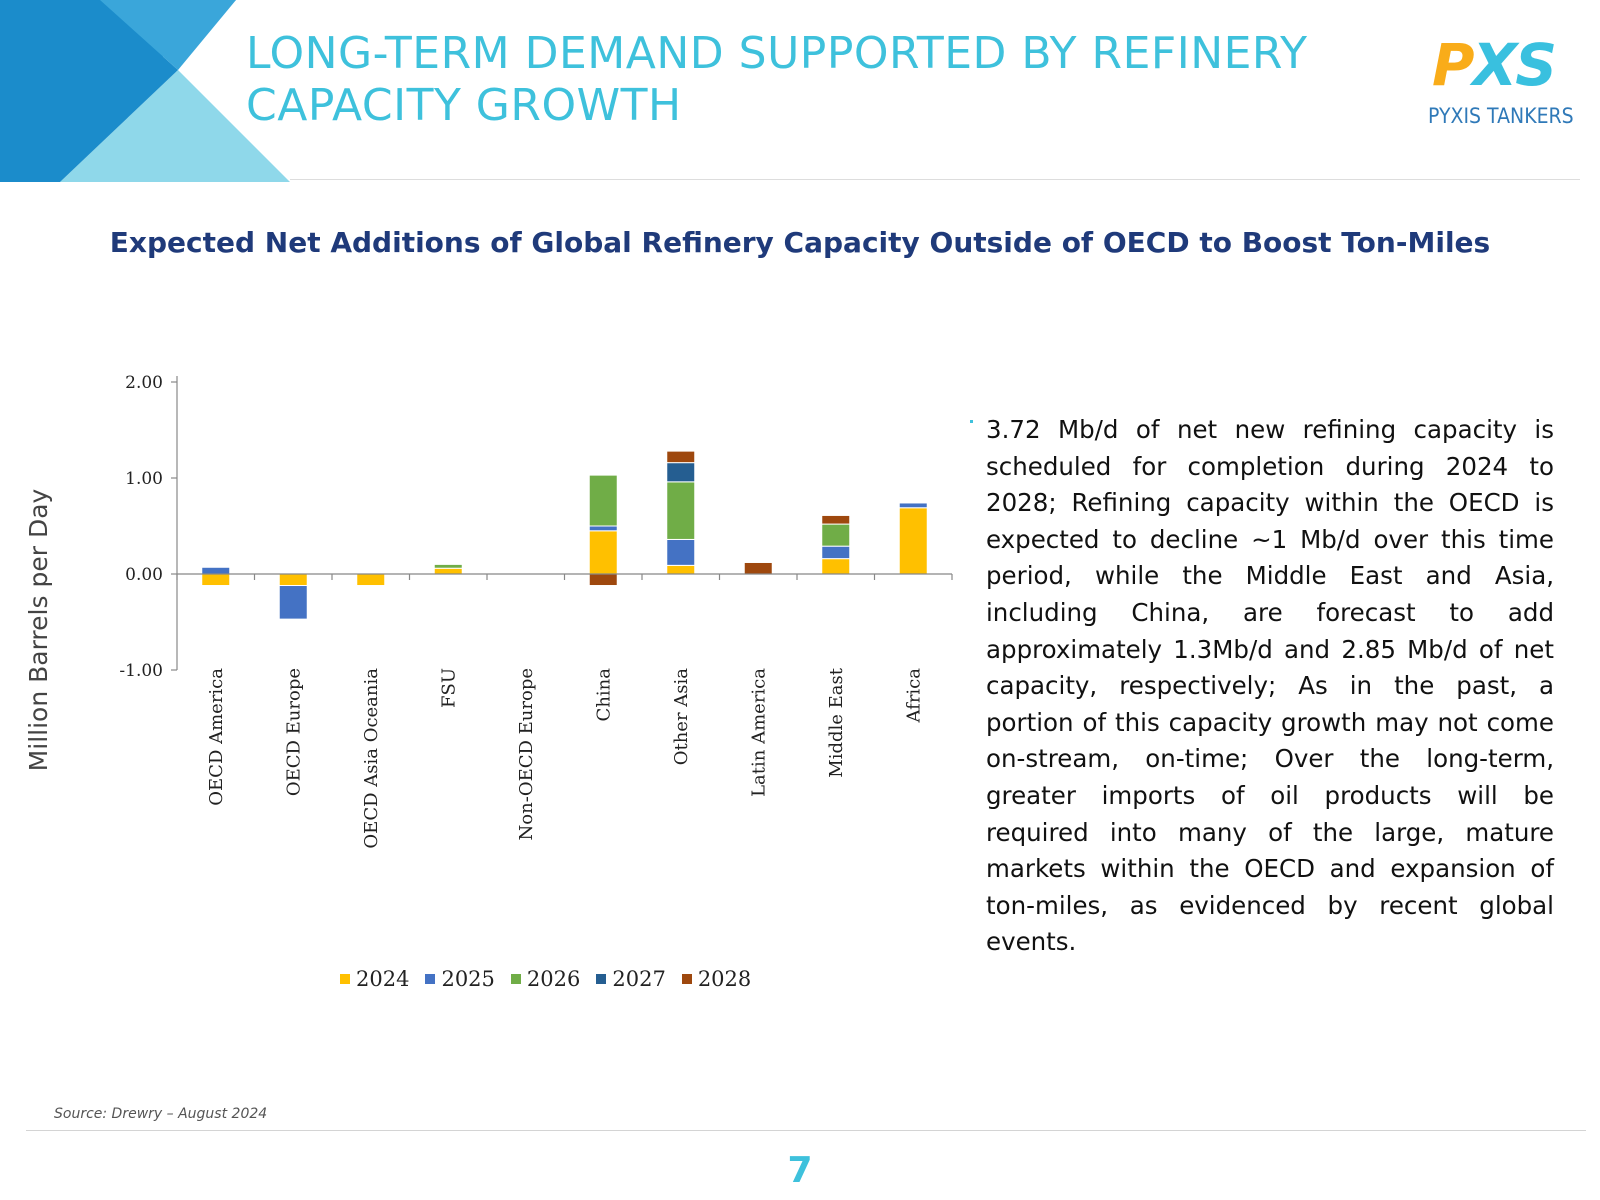 The height and width of the screenshot is (1200, 1600). Describe the element at coordinates (806, 1130) in the screenshot. I see `footer-divider` at that location.